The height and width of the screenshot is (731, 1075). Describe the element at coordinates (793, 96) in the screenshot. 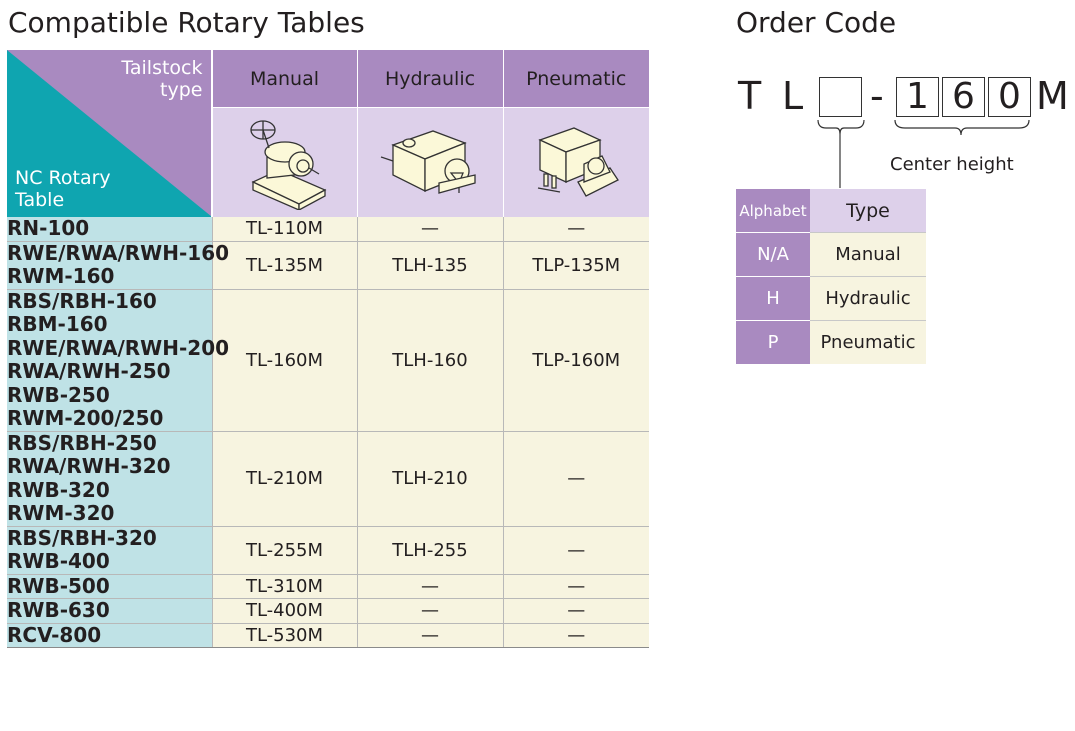

I see `code-letter-l: L` at that location.